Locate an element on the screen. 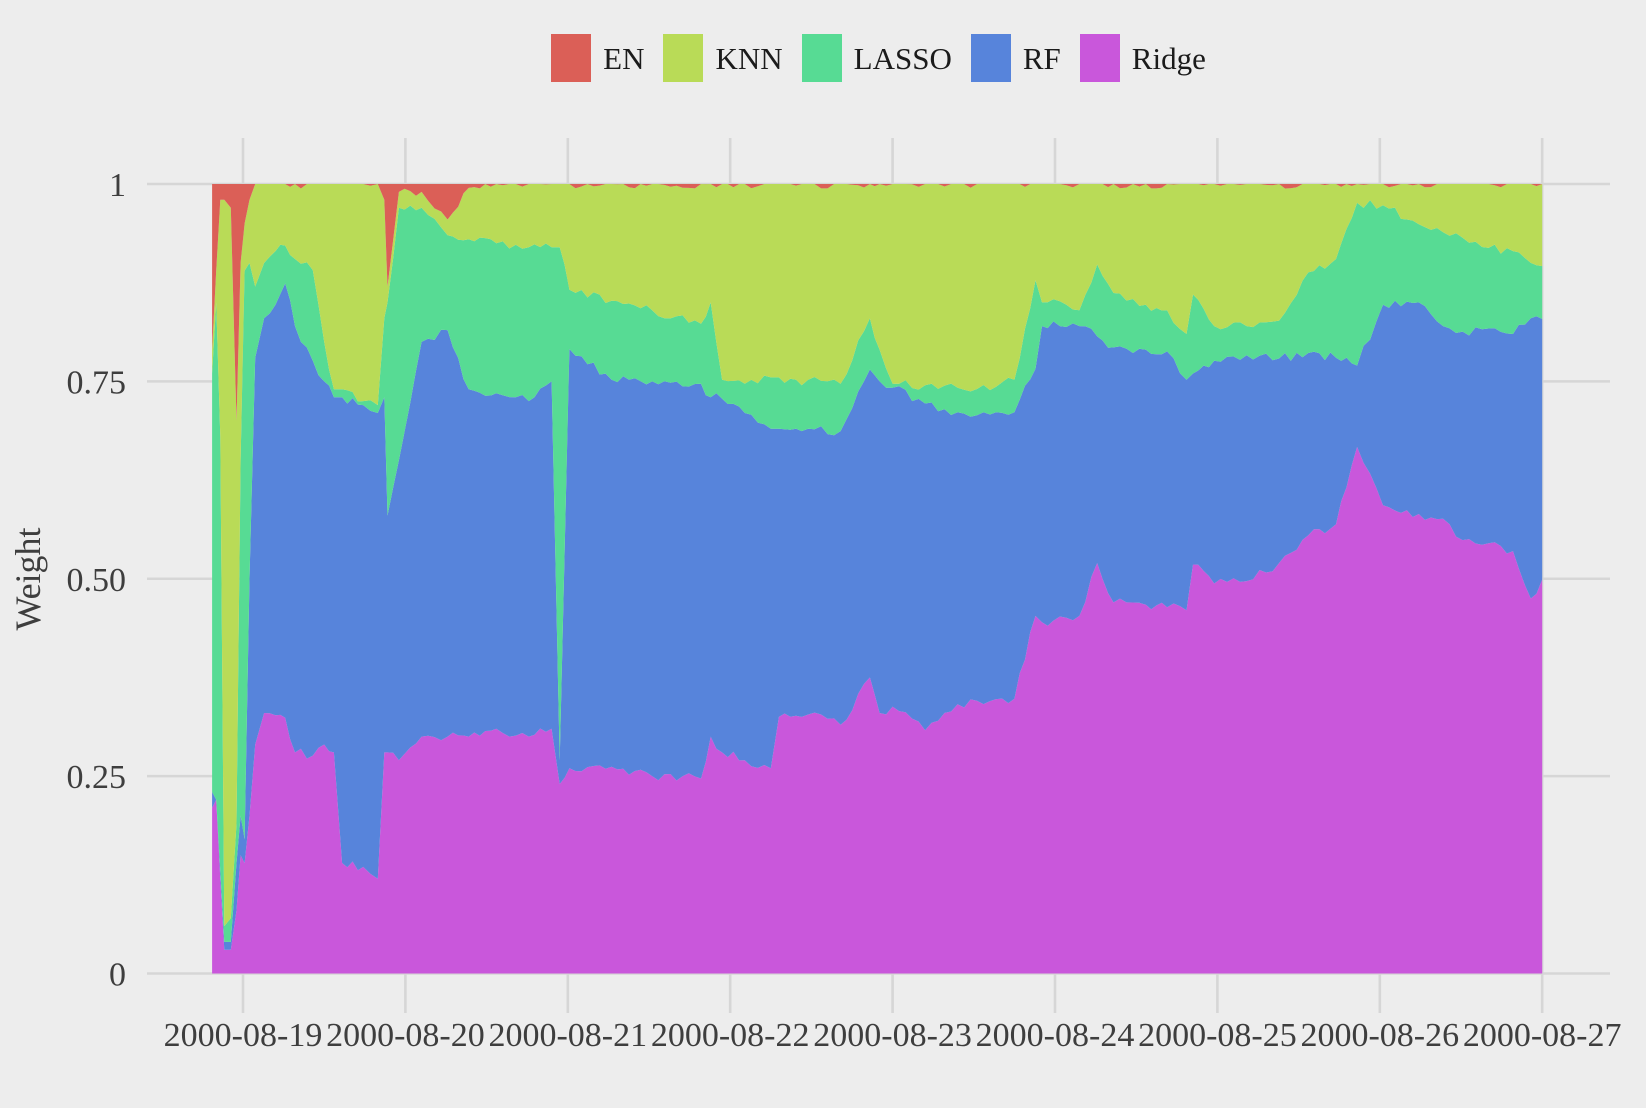  x-tick-label: 2000-08-24 is located at coordinates (1055, 1035).